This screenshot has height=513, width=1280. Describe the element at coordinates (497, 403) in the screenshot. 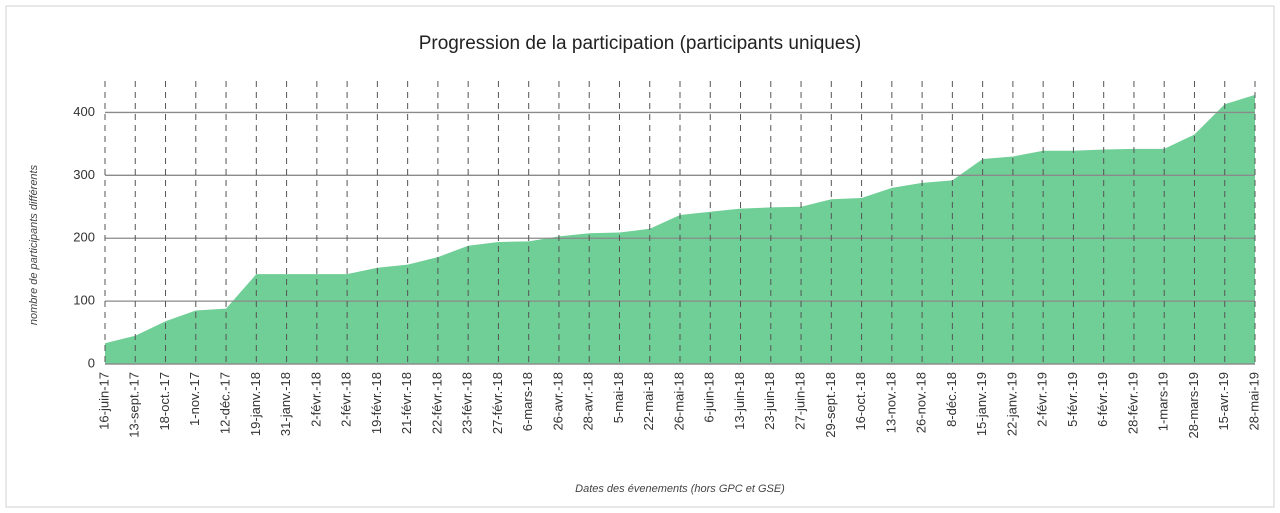

I see `x-tick-label: 27-févr.-18` at that location.